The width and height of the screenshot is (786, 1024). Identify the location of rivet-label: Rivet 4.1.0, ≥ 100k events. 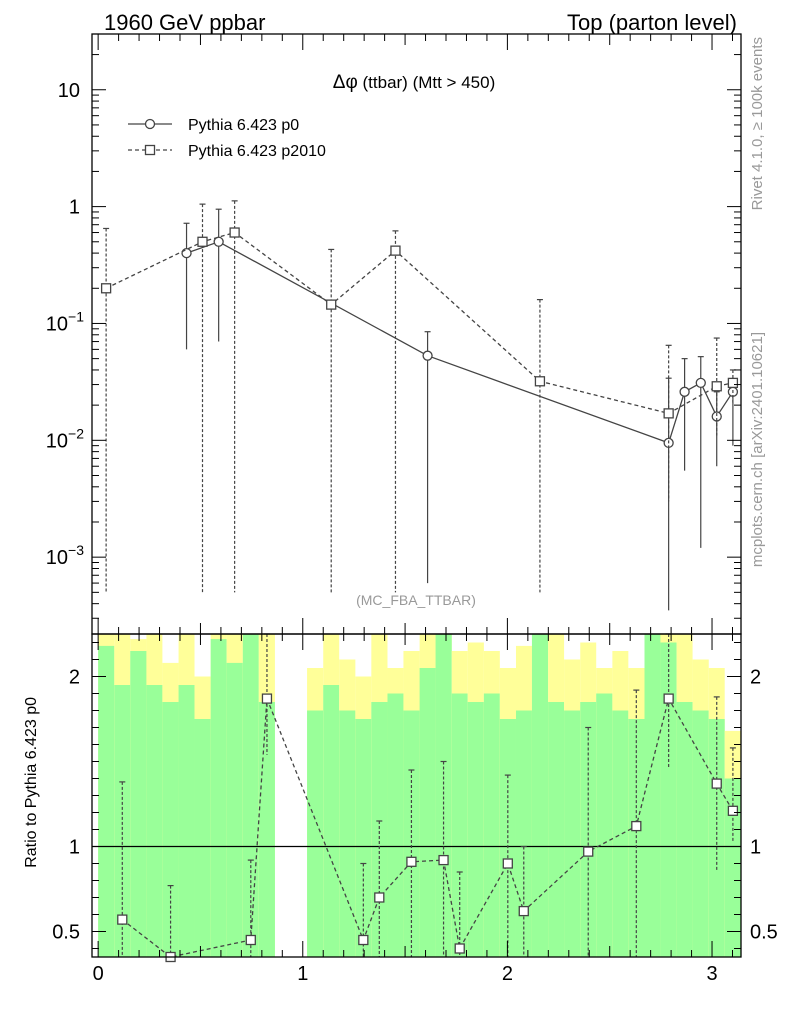
(757, 123).